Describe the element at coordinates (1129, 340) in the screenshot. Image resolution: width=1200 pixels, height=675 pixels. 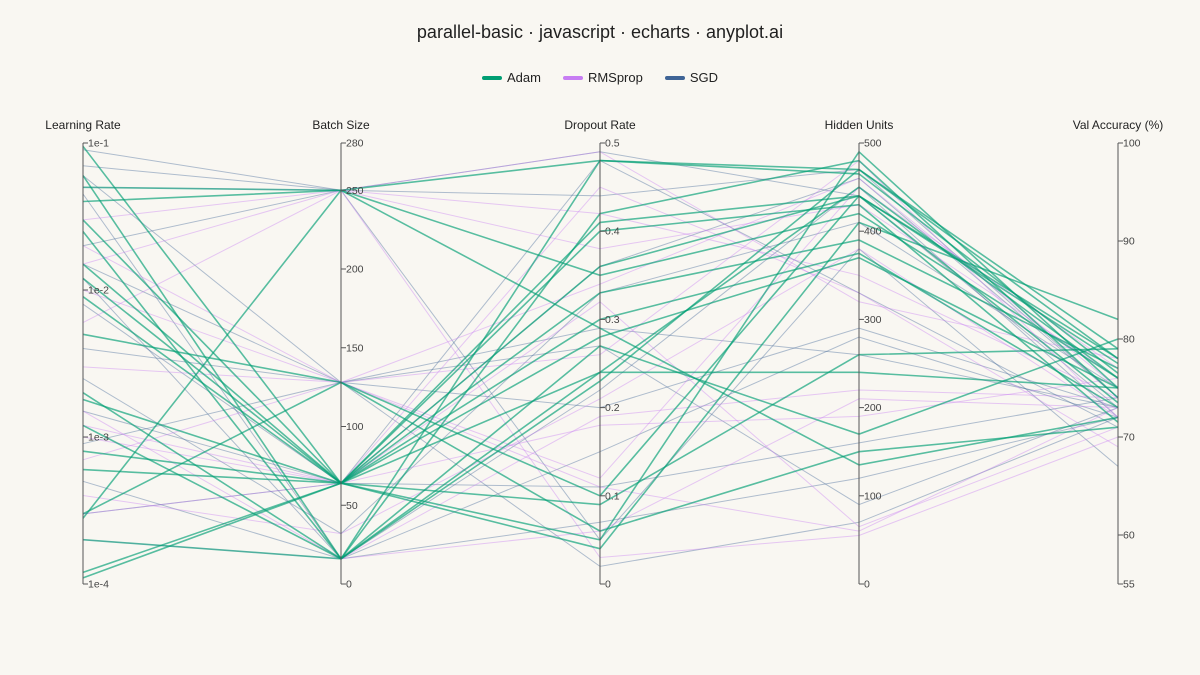
I see `tick-label: 80` at that location.